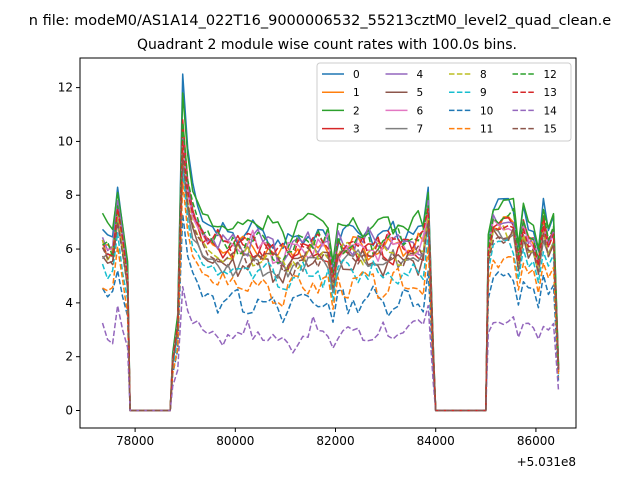  What do you see at coordinates (436, 441) in the screenshot?
I see `x-tick-label: 84000` at bounding box center [436, 441].